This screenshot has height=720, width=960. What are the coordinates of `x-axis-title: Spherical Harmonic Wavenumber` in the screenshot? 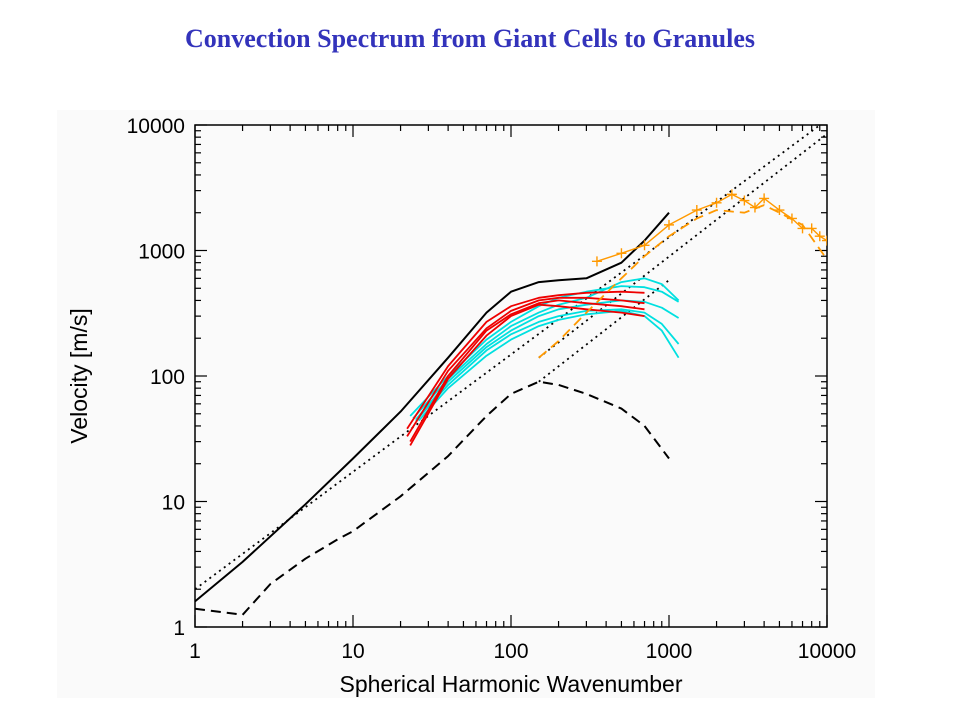 It's located at (510, 684).